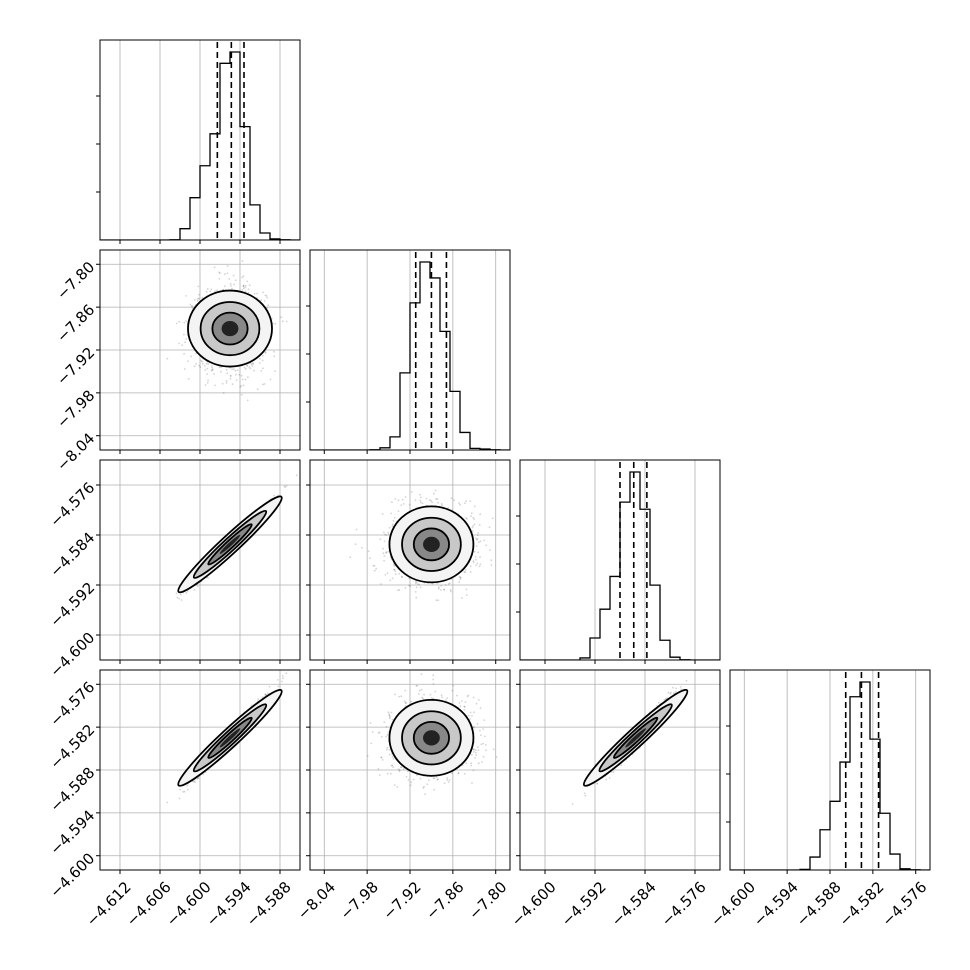  I want to click on x-tick-label: −4.594, so click(776, 904).